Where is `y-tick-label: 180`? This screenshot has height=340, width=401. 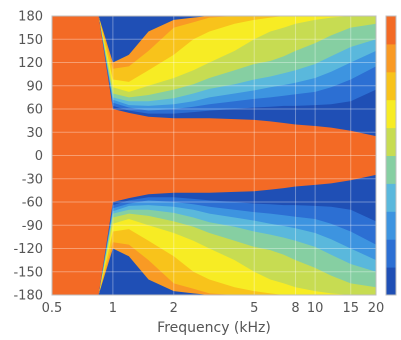 y-tick-label: 180 is located at coordinates (30, 17).